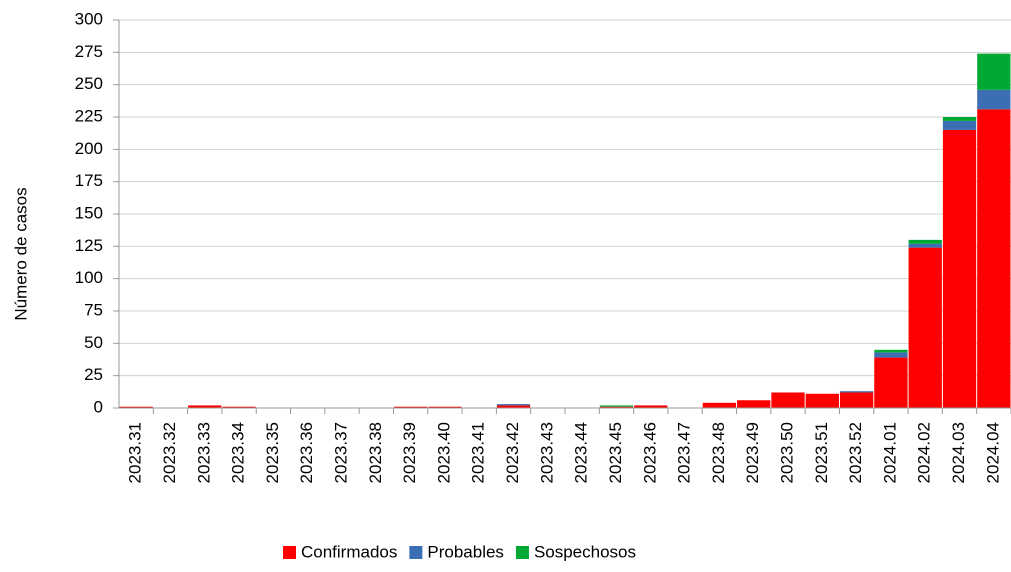  What do you see at coordinates (169, 452) in the screenshot?
I see `x-tick-label: 2023.32` at bounding box center [169, 452].